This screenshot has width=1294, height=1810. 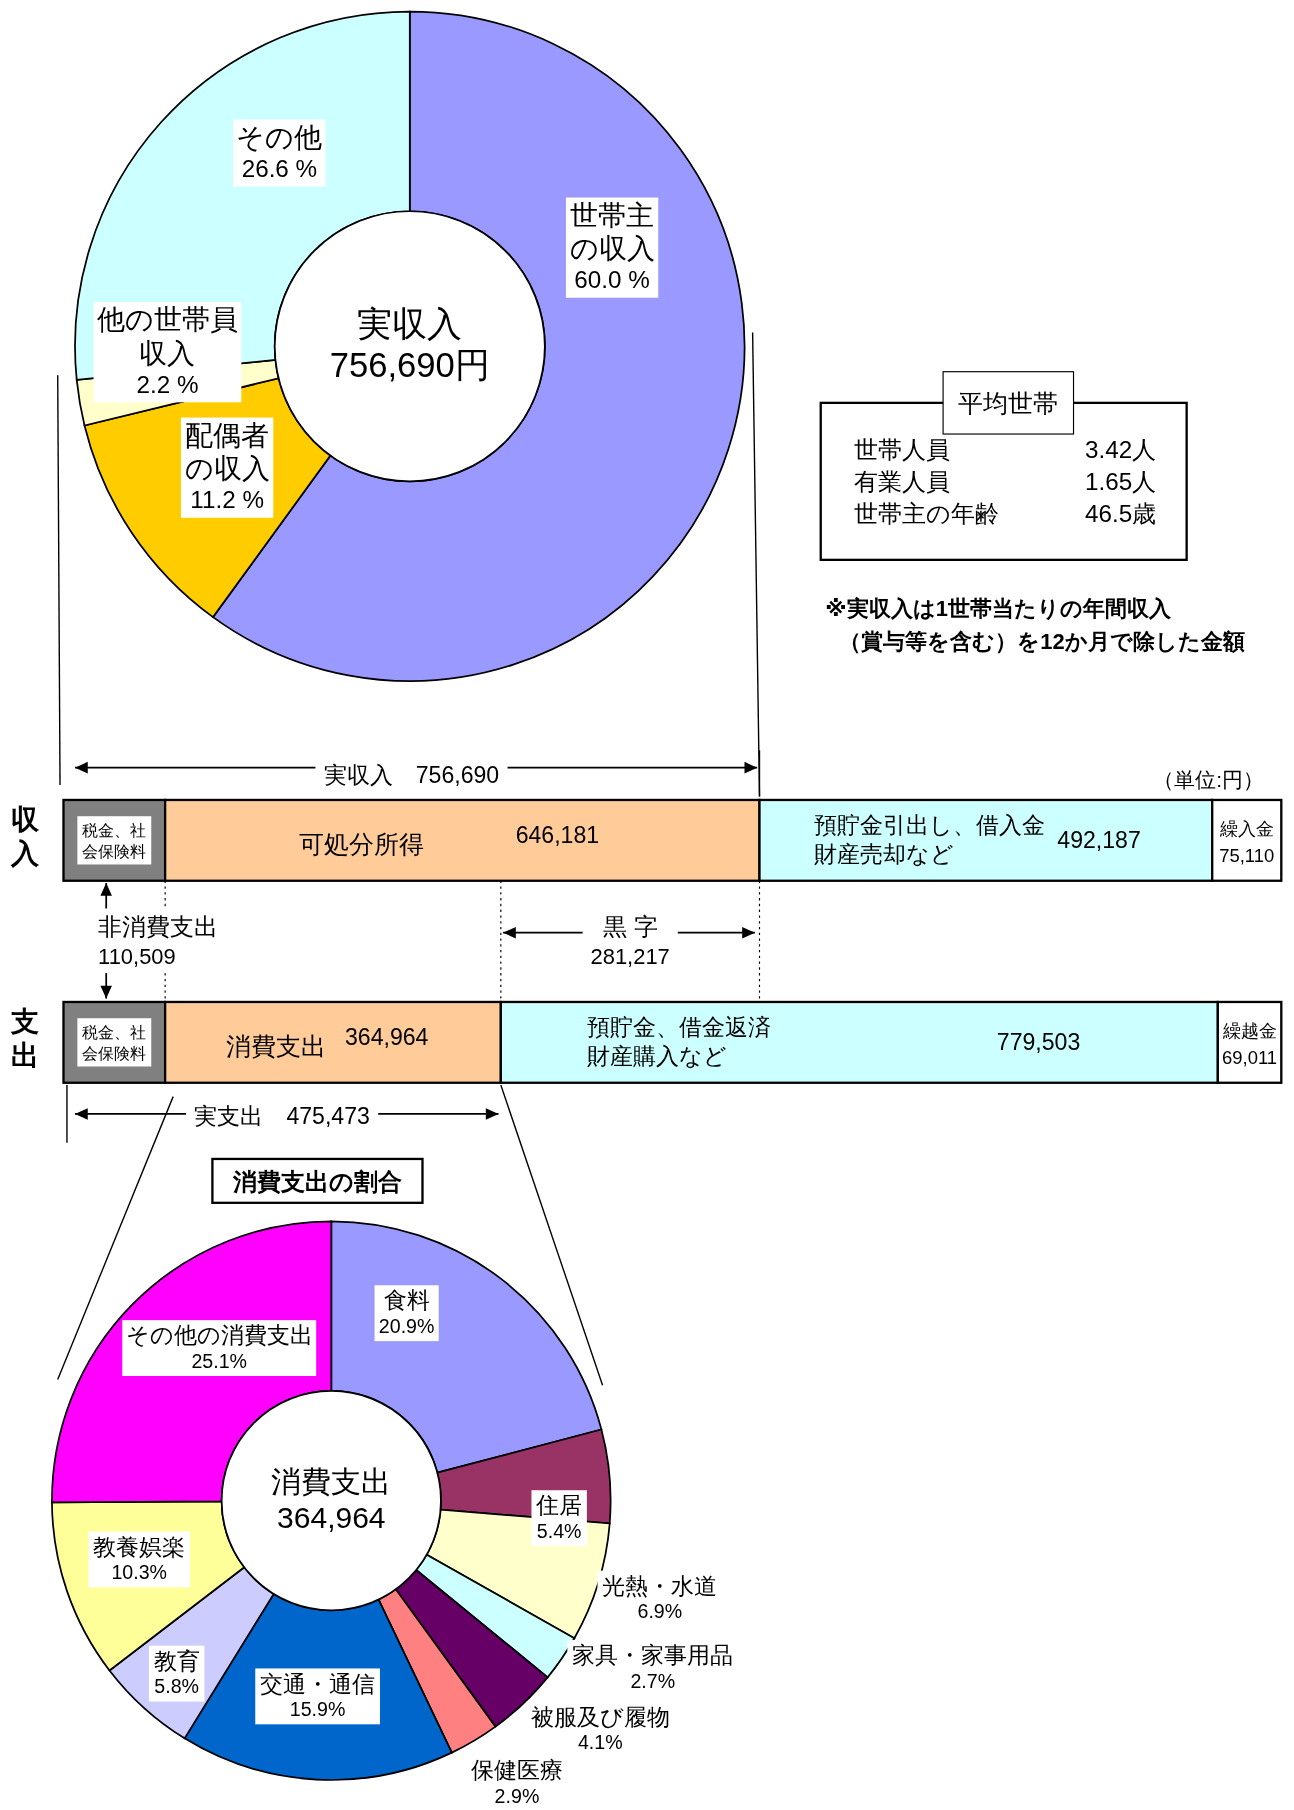 I want to click on data-label: 2.9%, so click(x=517, y=1796).